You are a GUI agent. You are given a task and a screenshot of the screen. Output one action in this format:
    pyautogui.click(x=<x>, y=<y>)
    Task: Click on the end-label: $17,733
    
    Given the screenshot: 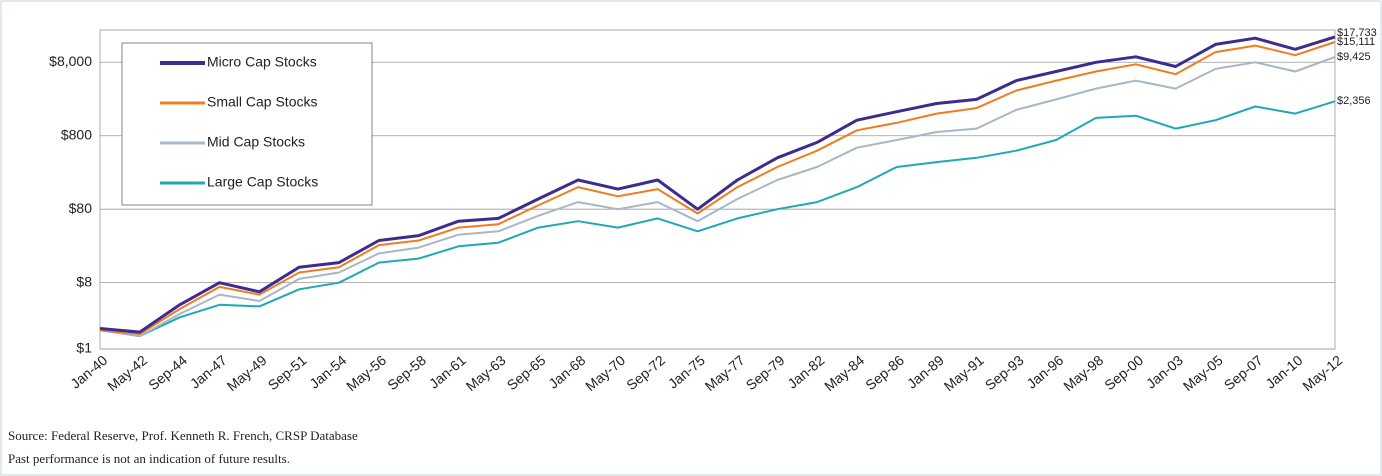 What is the action you would take?
    pyautogui.click(x=1357, y=33)
    